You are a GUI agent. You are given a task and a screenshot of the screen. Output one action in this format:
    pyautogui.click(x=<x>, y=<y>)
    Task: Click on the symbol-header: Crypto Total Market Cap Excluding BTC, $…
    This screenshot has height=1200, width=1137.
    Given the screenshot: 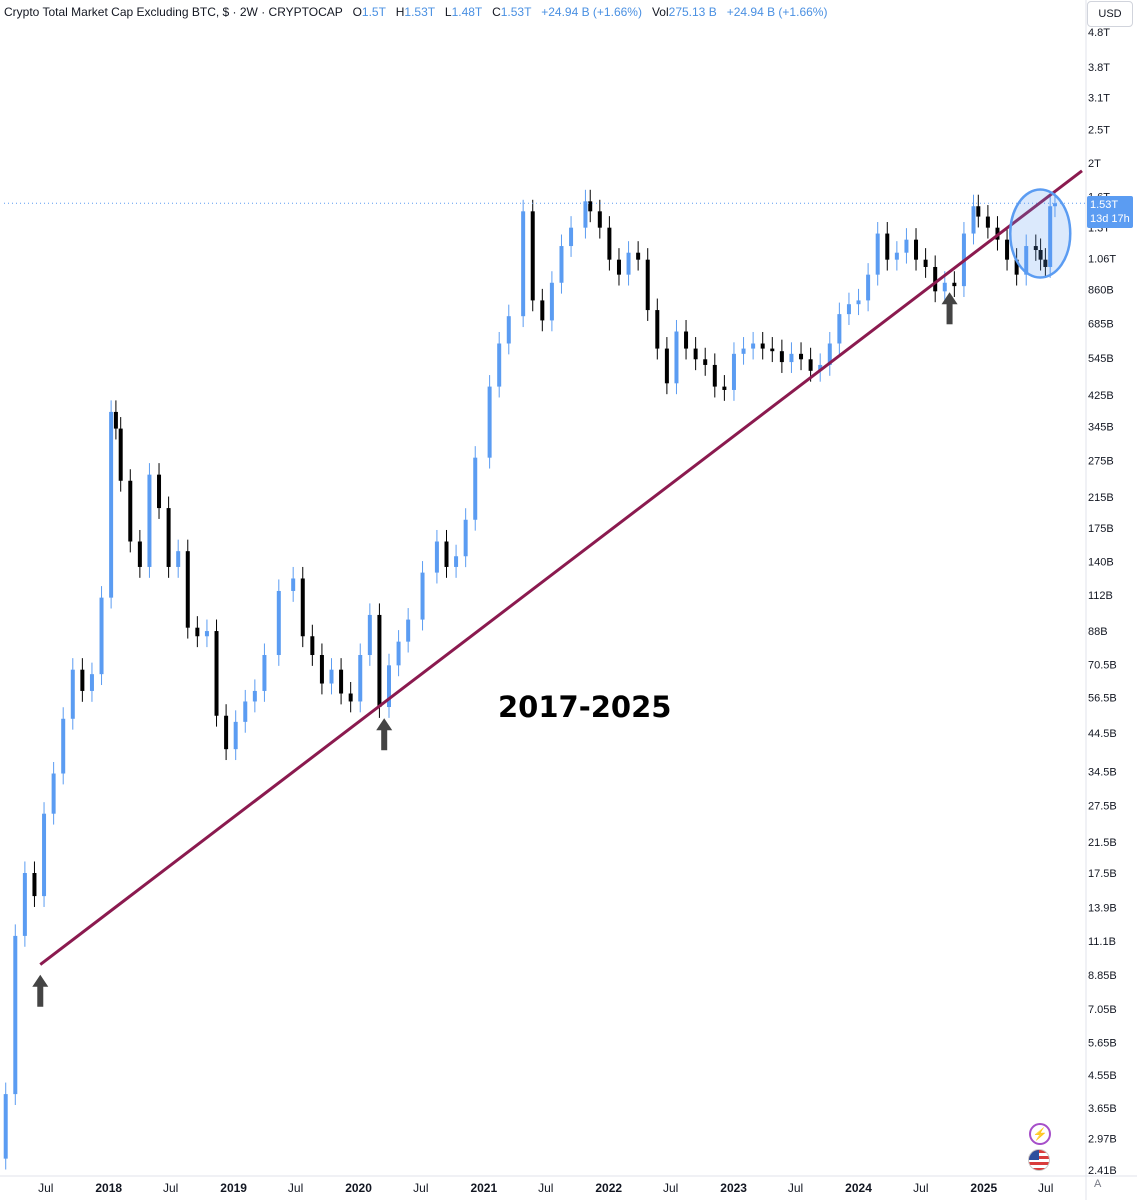 What is the action you would take?
    pyautogui.click(x=415, y=12)
    